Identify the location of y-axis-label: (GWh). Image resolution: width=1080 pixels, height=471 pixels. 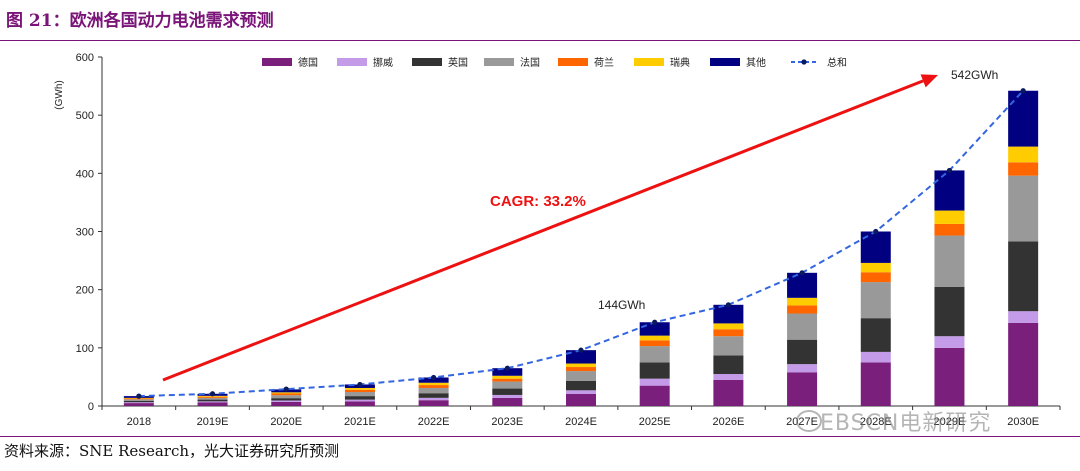
(59, 94).